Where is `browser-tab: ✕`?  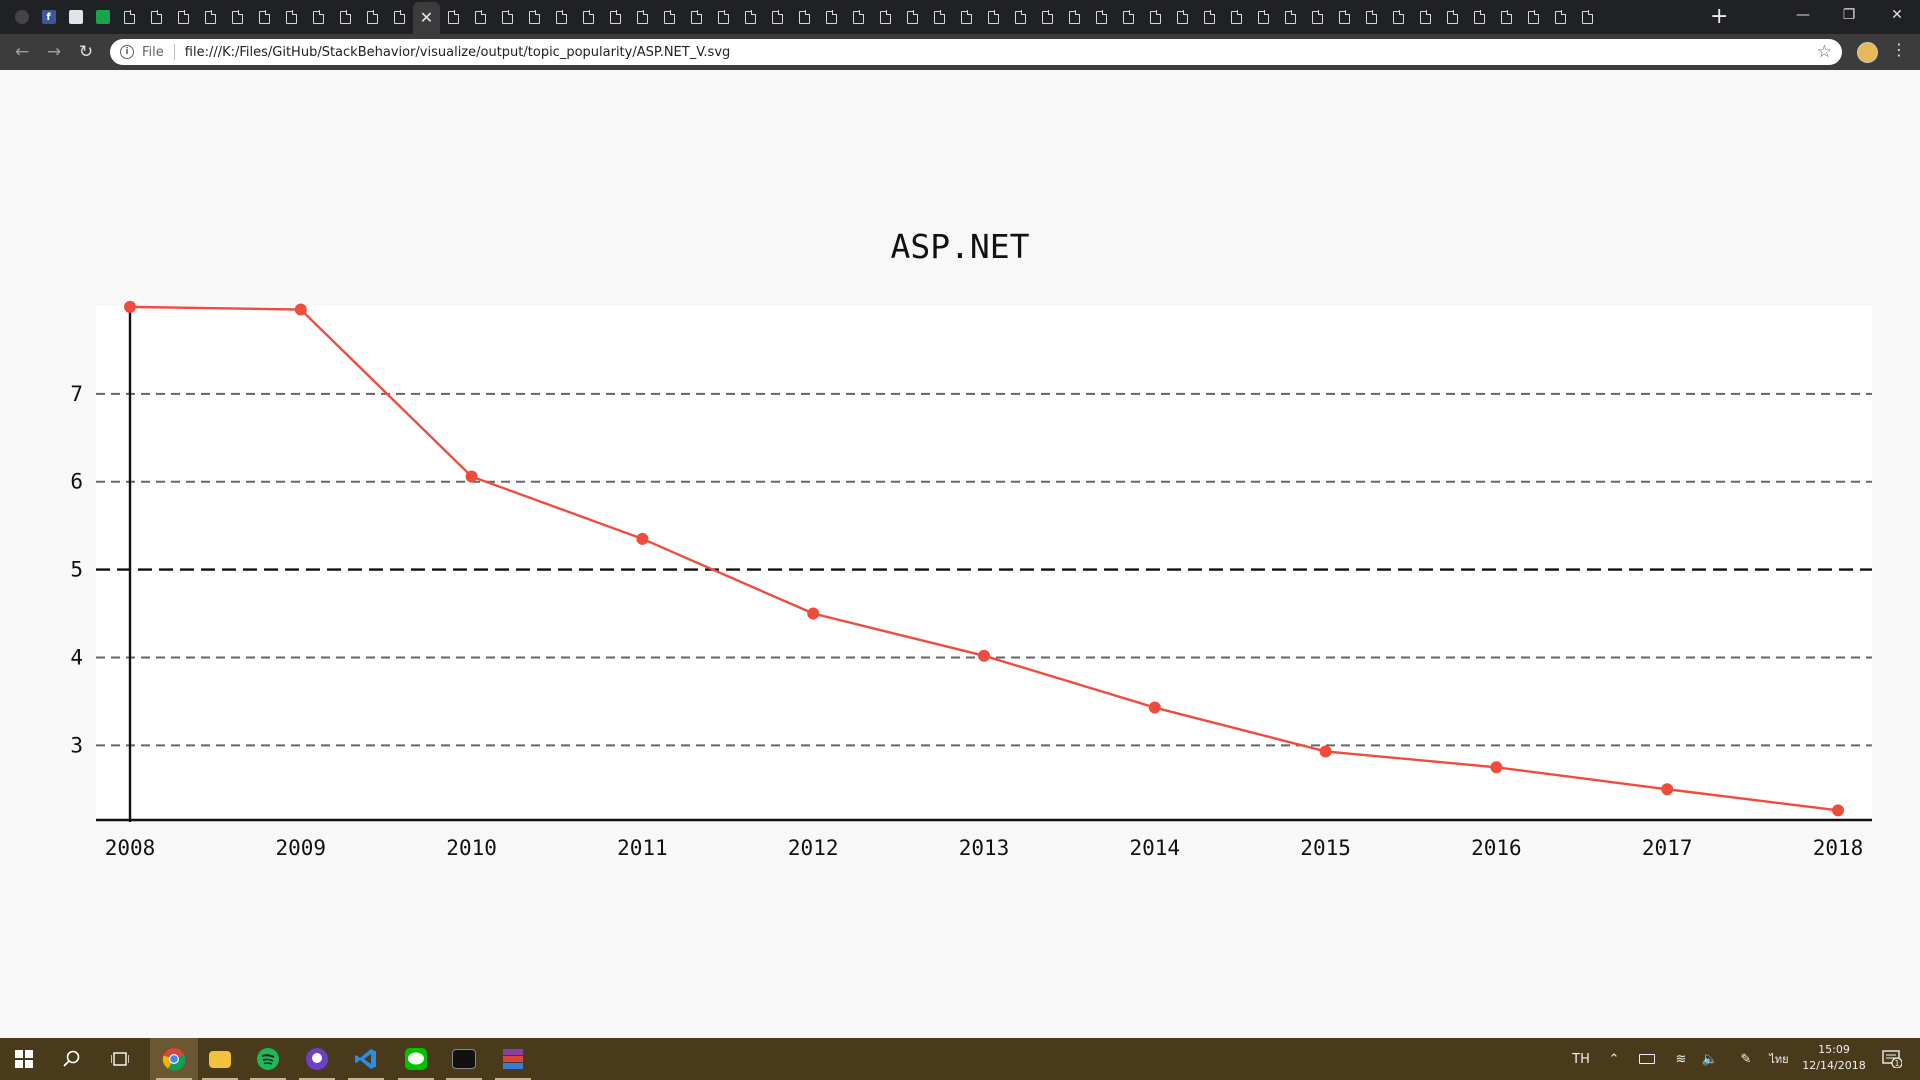
browser-tab: ✕ is located at coordinates (426, 18).